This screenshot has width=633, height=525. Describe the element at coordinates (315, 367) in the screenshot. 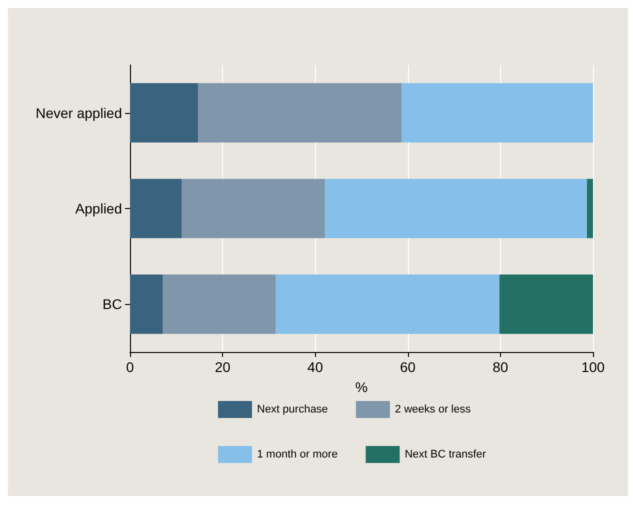

I see `x-tick-label: 40` at that location.